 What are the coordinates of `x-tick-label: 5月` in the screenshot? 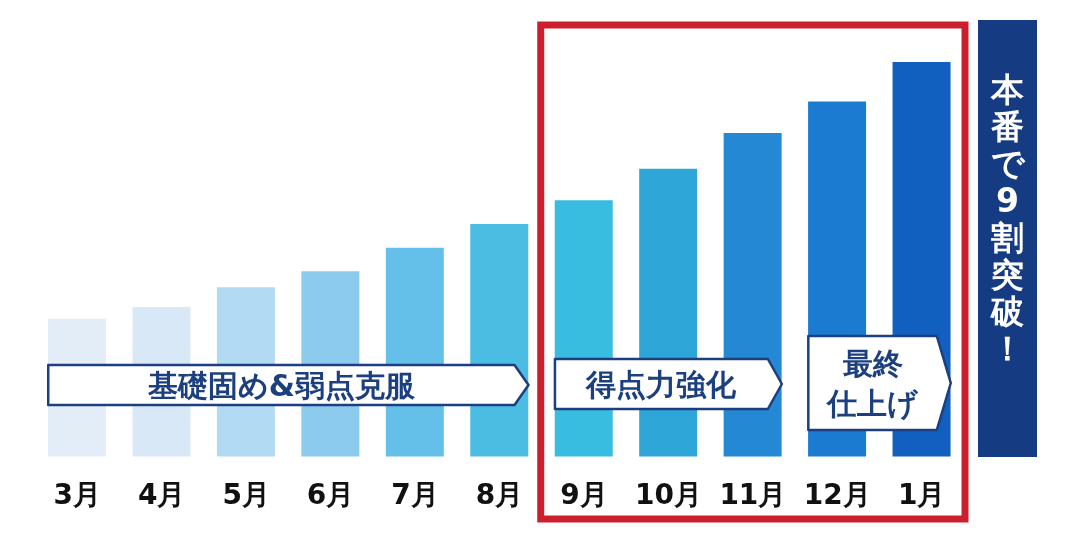 It's located at (246, 494).